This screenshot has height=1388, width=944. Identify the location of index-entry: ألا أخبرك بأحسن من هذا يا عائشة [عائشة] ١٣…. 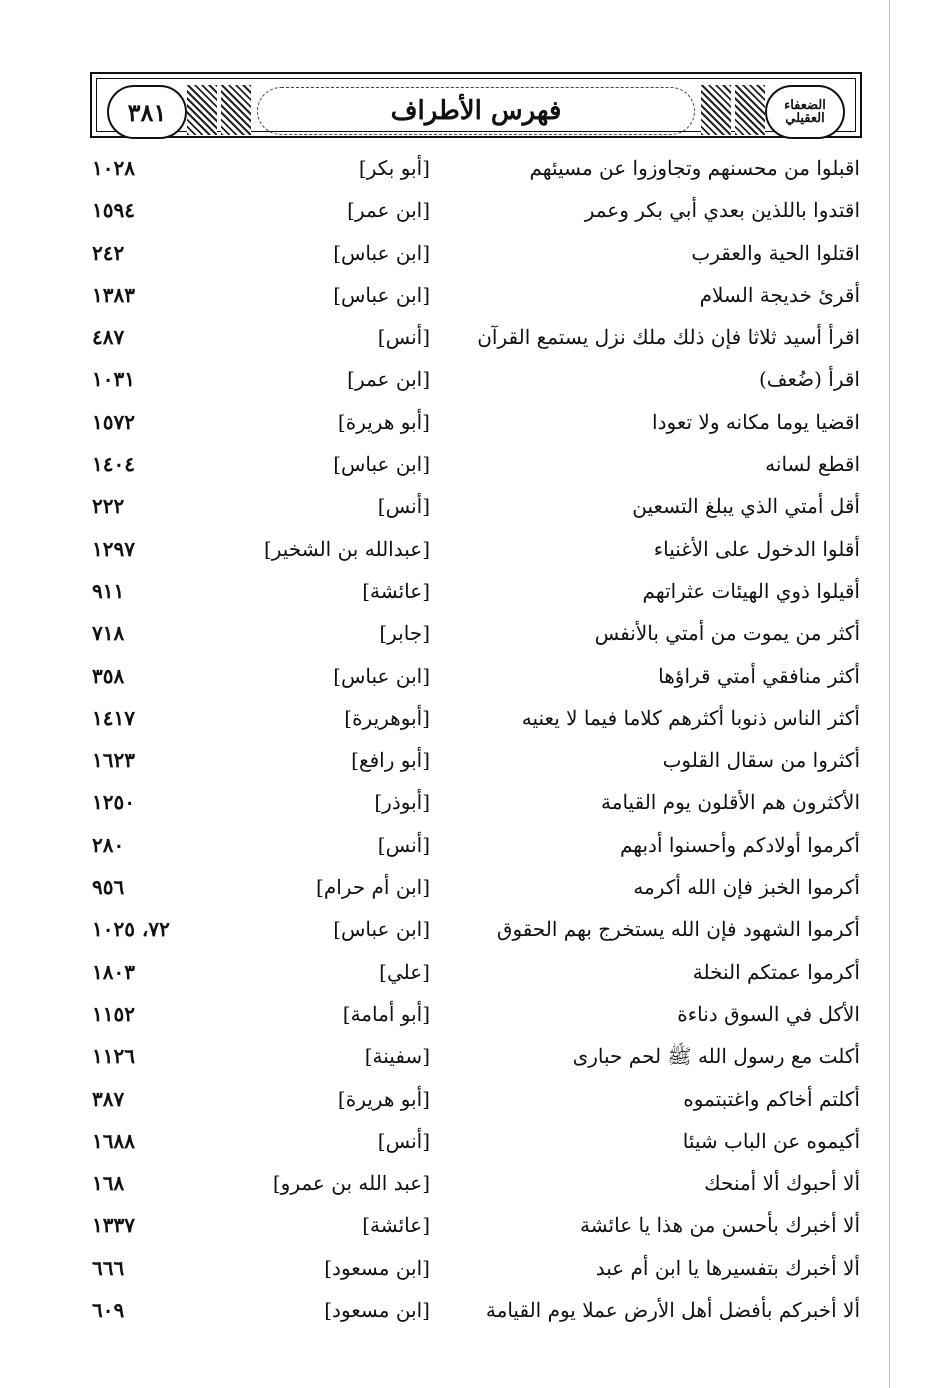
(472, 1226).